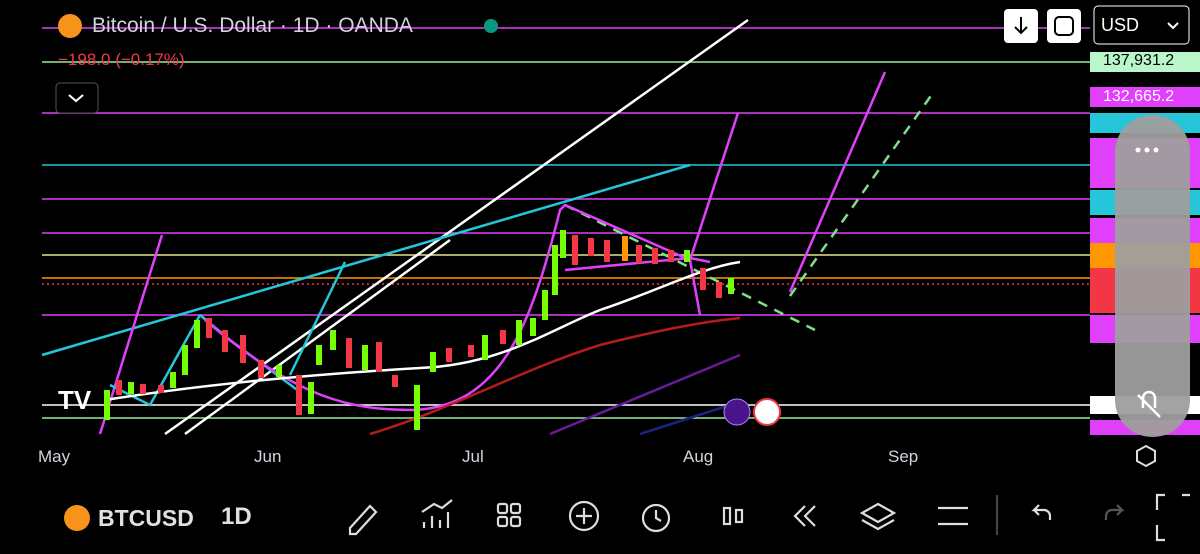 The width and height of the screenshot is (1200, 554). What do you see at coordinates (1146, 456) in the screenshot?
I see `settings-icon` at bounding box center [1146, 456].